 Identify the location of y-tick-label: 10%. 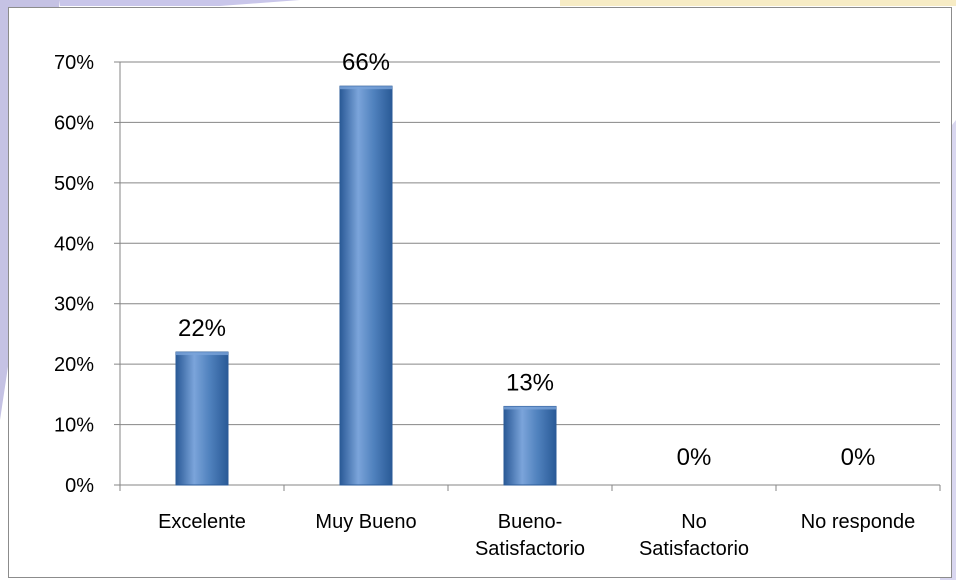
(74, 426).